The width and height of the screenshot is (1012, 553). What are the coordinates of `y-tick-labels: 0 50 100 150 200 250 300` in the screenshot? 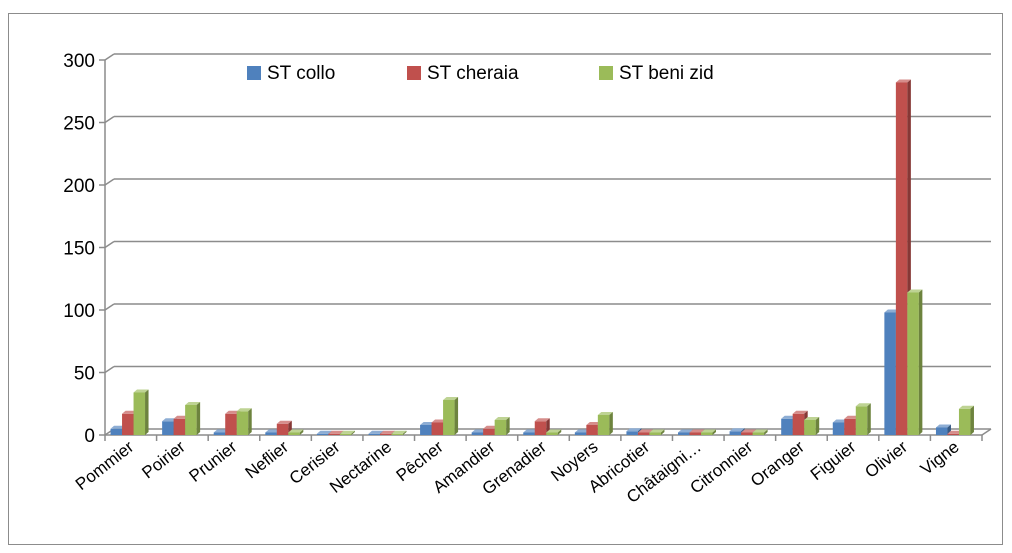 It's located at (79, 249).